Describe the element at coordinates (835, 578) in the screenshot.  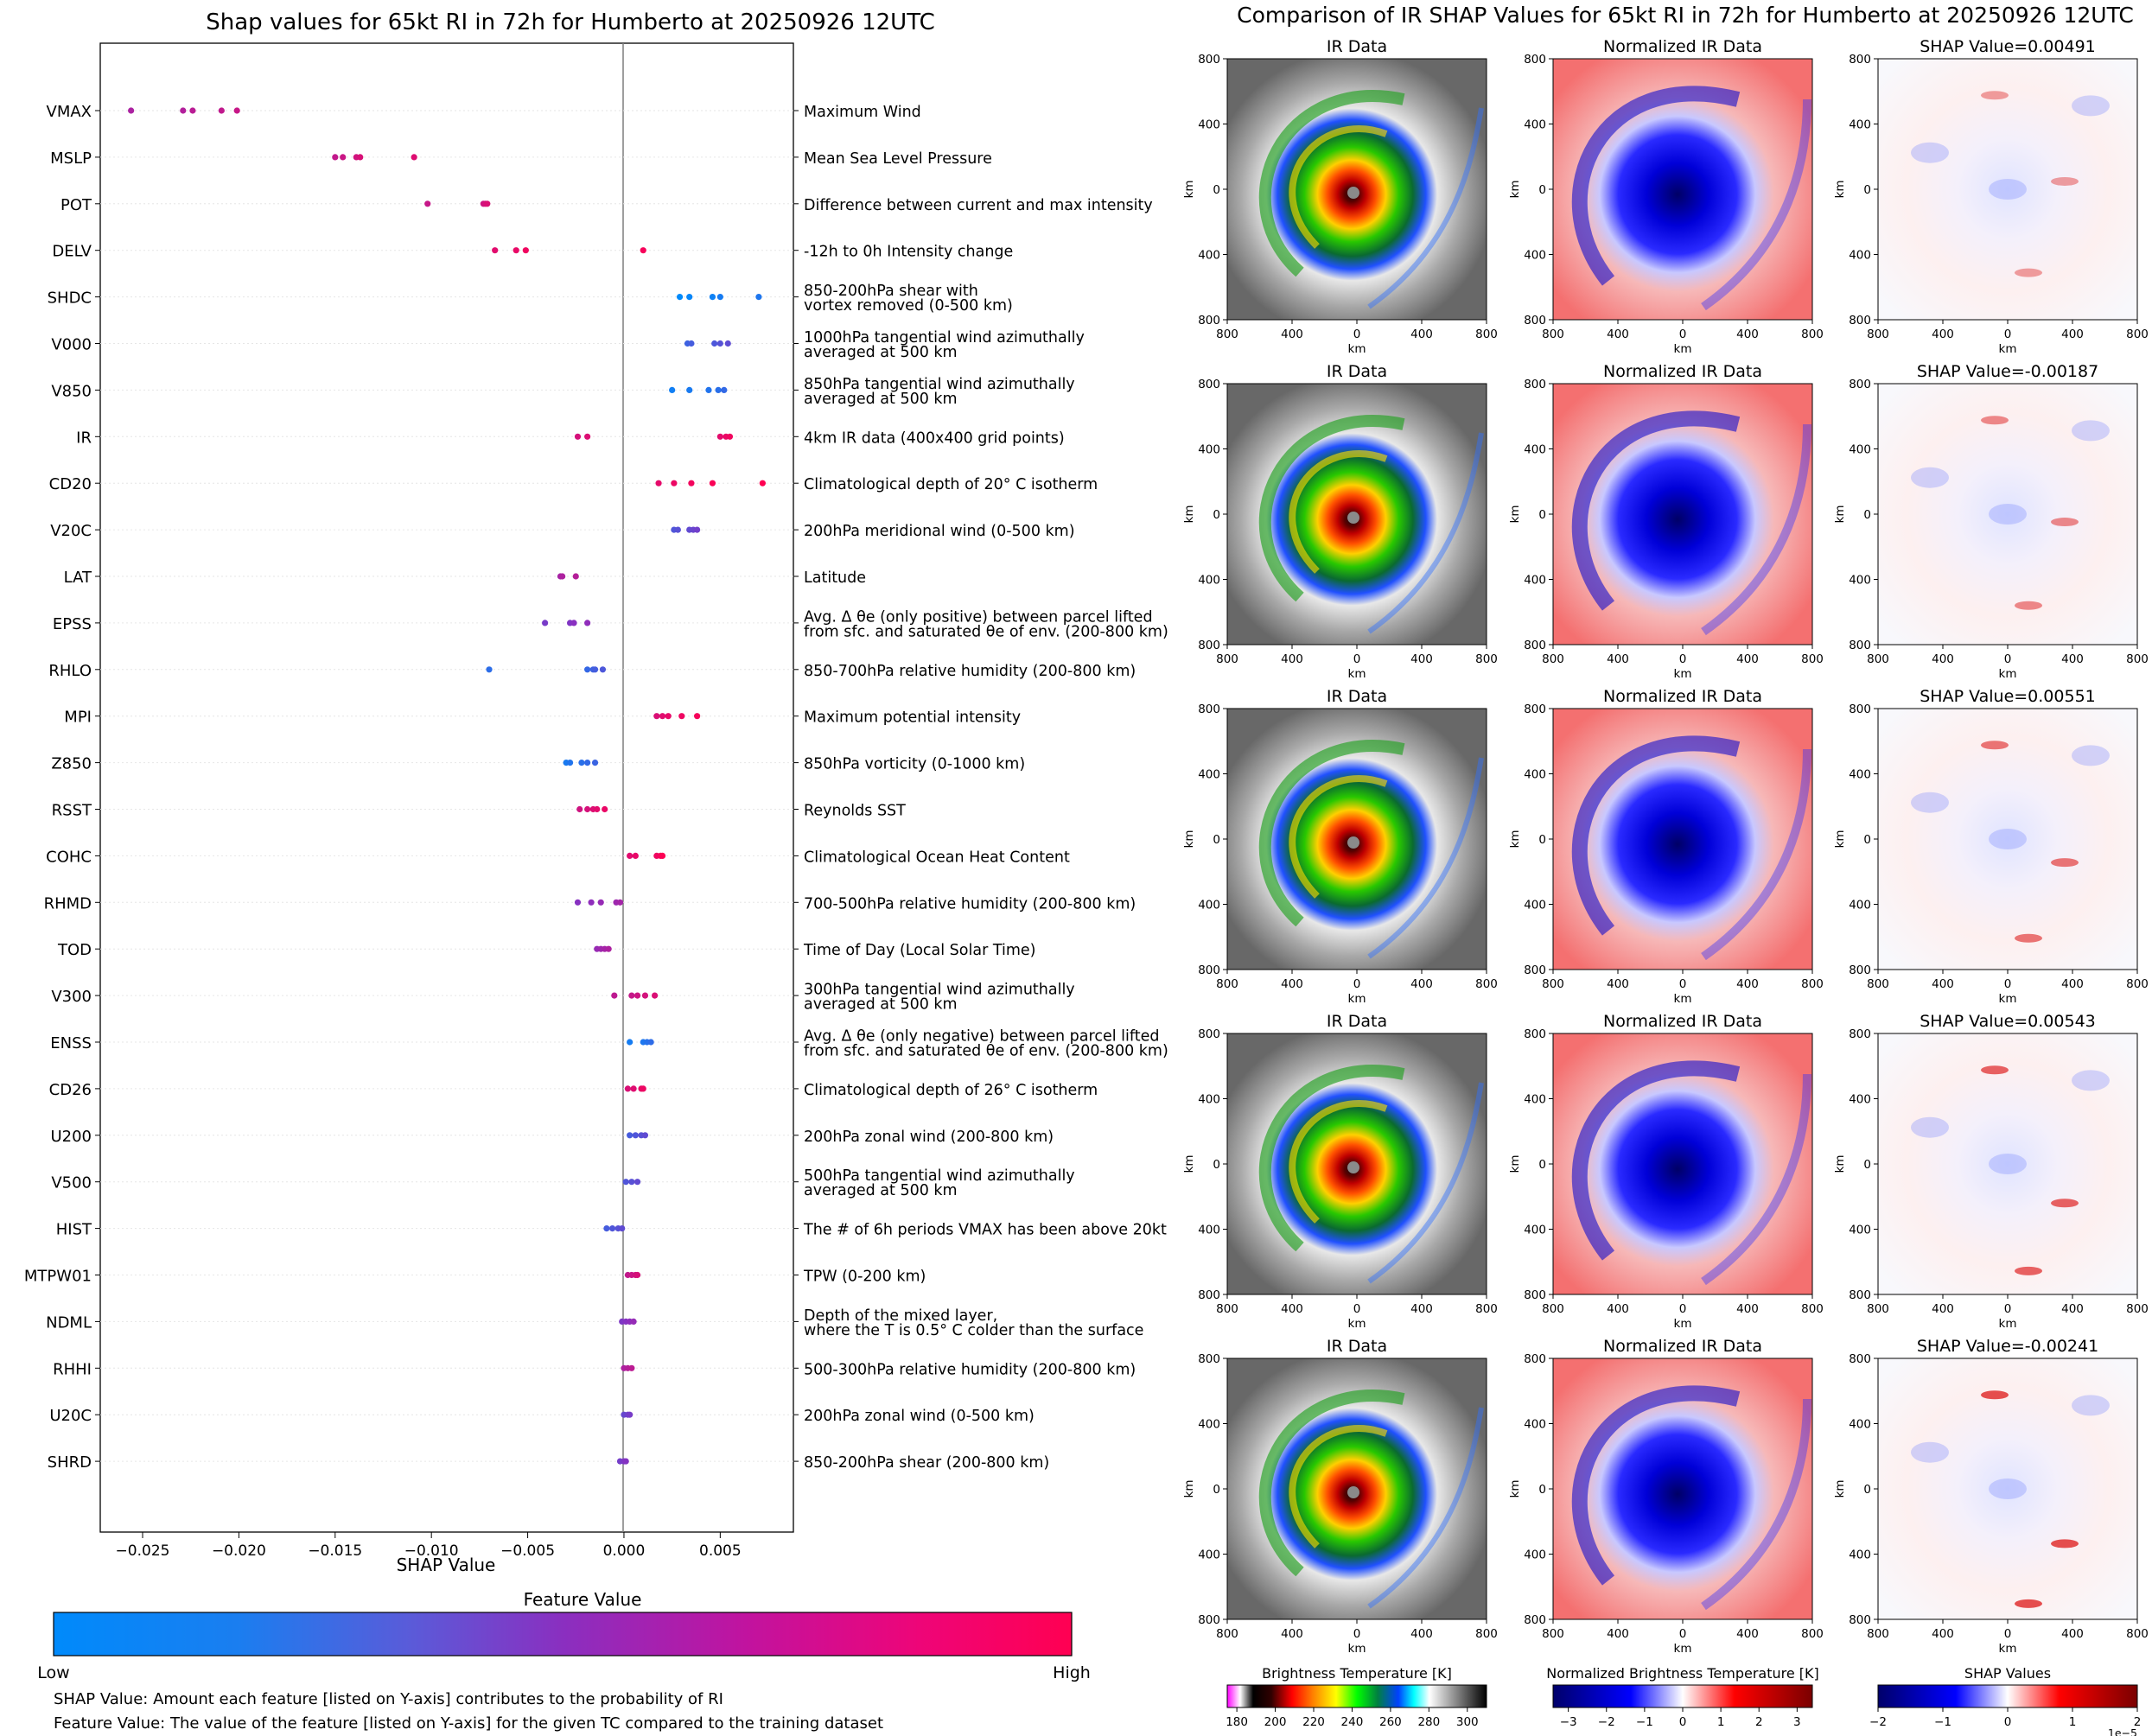
I see `feature-description: Latitude` at that location.